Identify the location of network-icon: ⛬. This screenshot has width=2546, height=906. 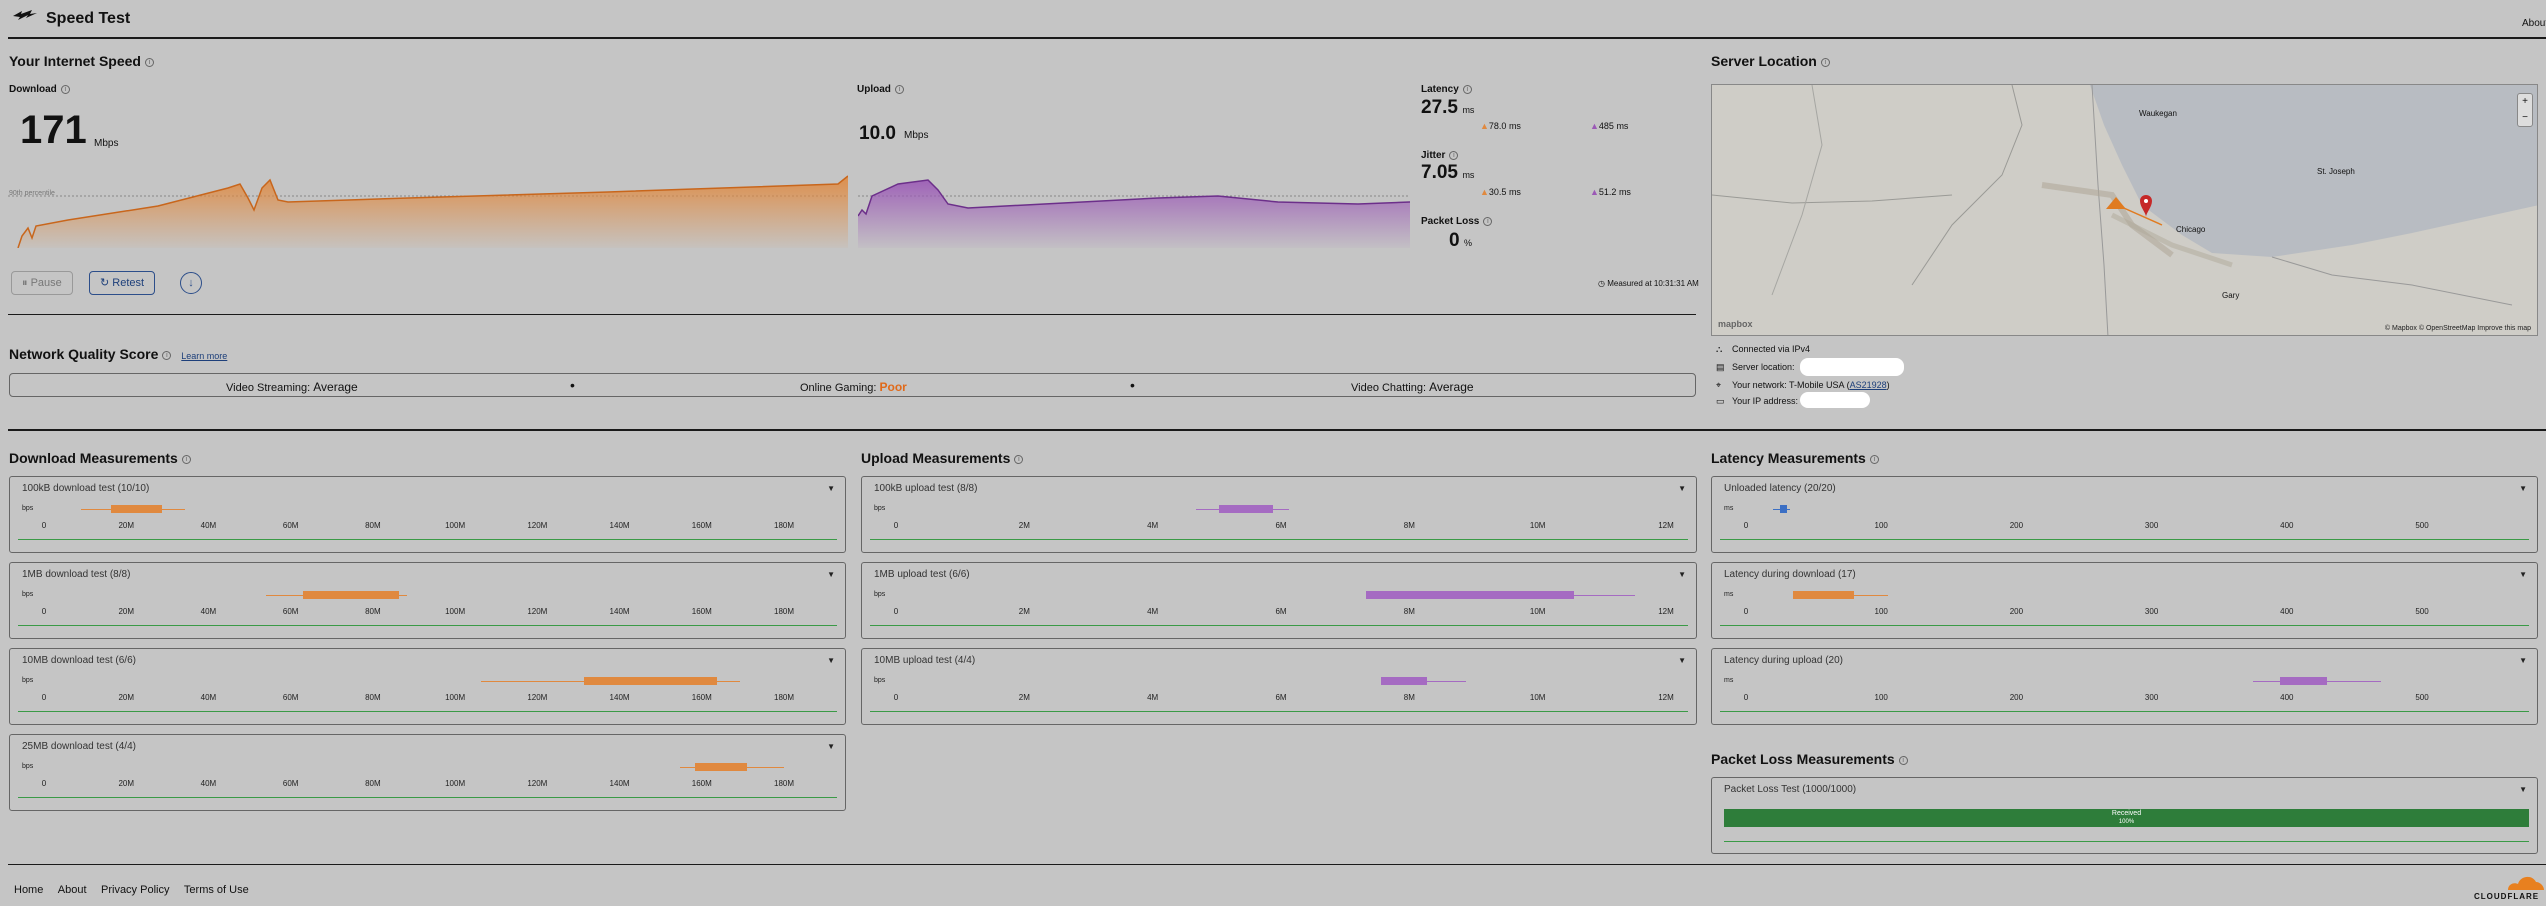
(1719, 349).